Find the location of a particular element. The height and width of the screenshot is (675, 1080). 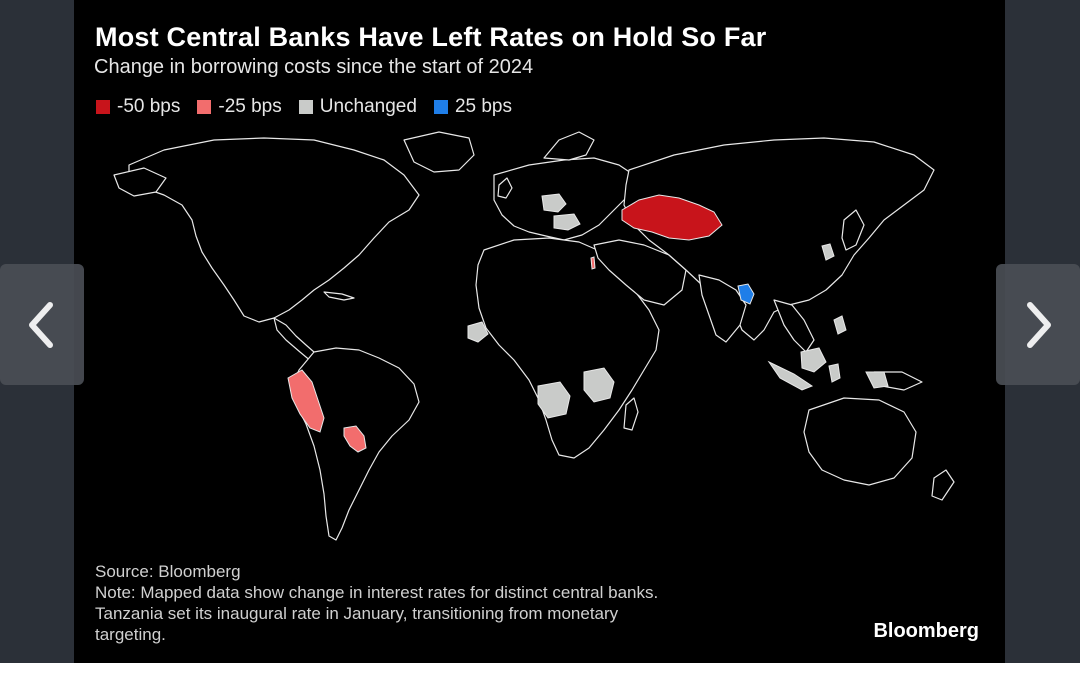

philippines is located at coordinates (840, 325).